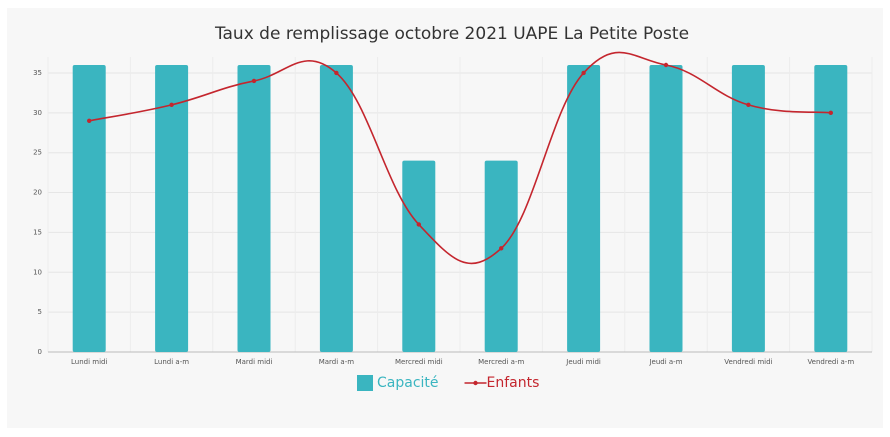 This screenshot has width=890, height=437. What do you see at coordinates (830, 362) in the screenshot?
I see `x-tick-label: Vendredi a-m` at bounding box center [830, 362].